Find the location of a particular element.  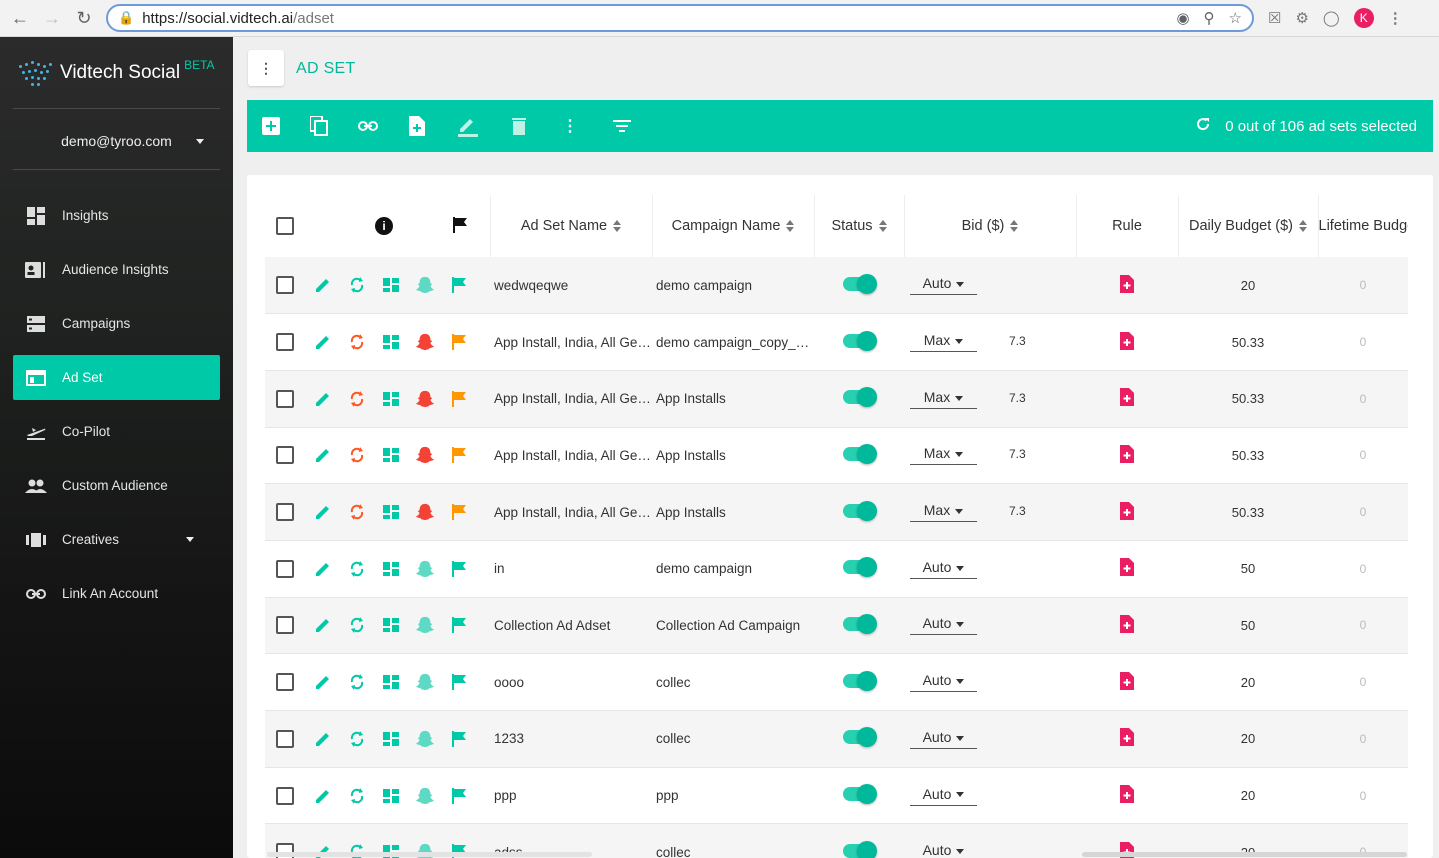

column-header-adset-name: Ad Set Name is located at coordinates (571, 226).